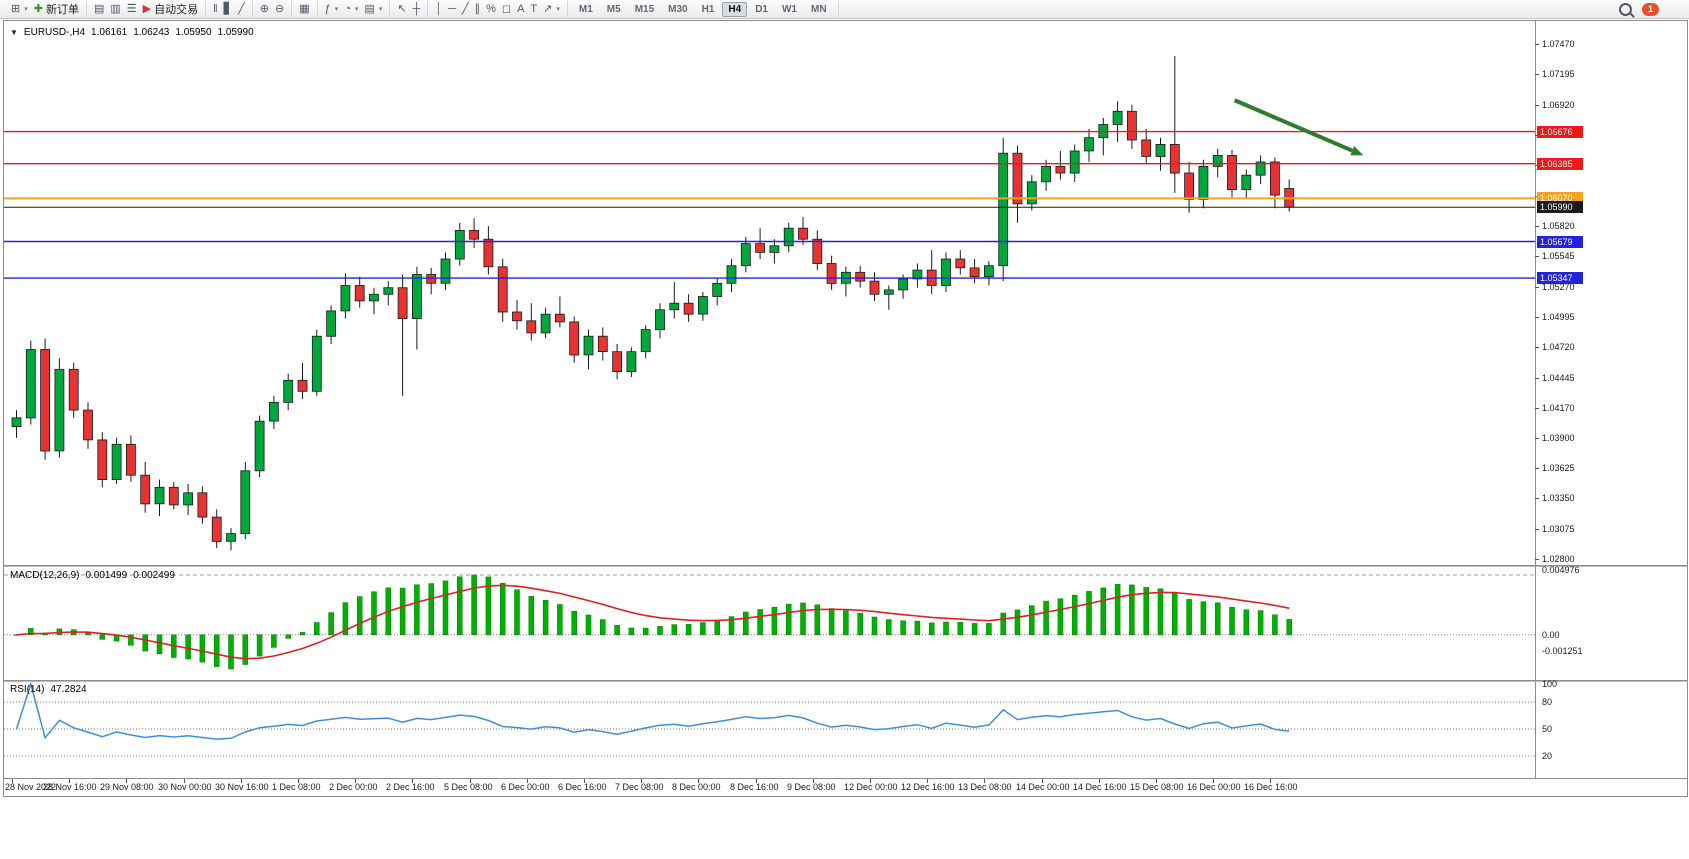  I want to click on search-icon, so click(1625, 9).